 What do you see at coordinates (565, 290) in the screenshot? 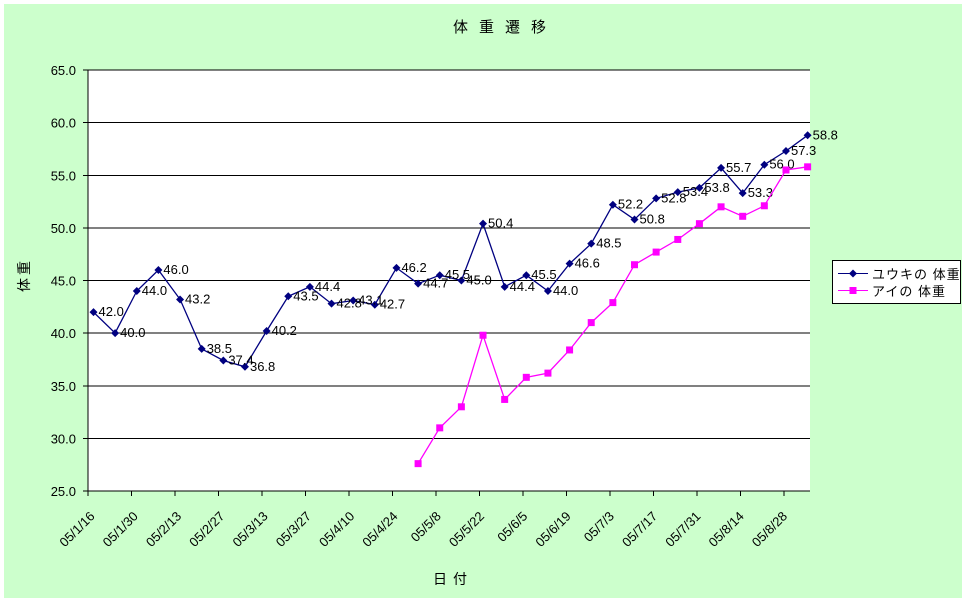
I see `data-label: 44.0` at bounding box center [565, 290].